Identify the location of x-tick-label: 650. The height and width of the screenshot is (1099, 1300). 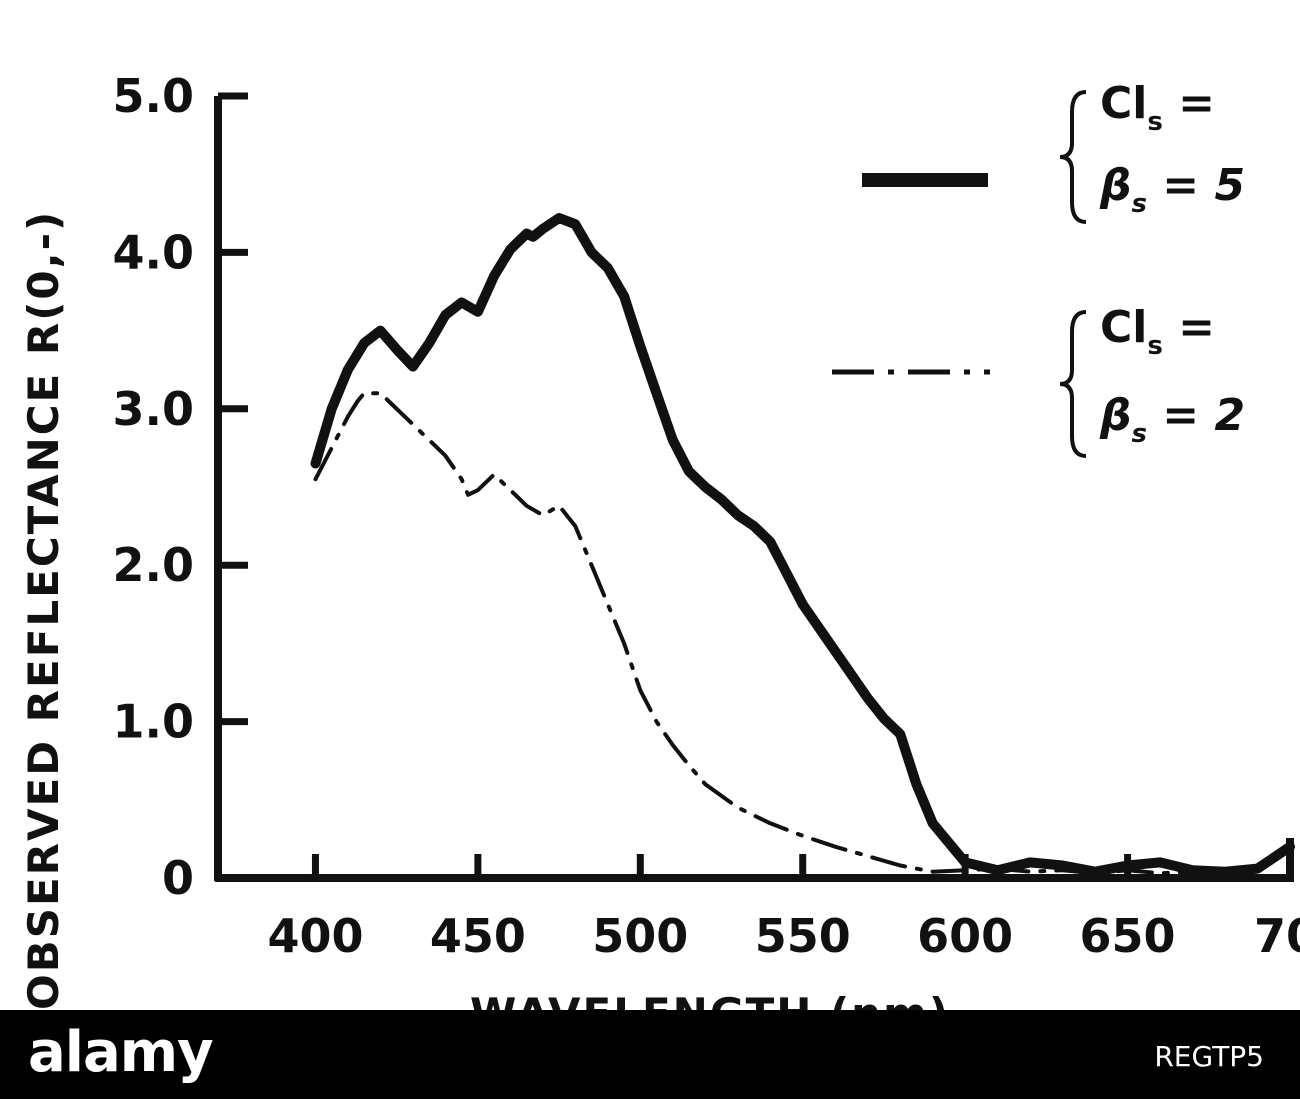
(1128, 936).